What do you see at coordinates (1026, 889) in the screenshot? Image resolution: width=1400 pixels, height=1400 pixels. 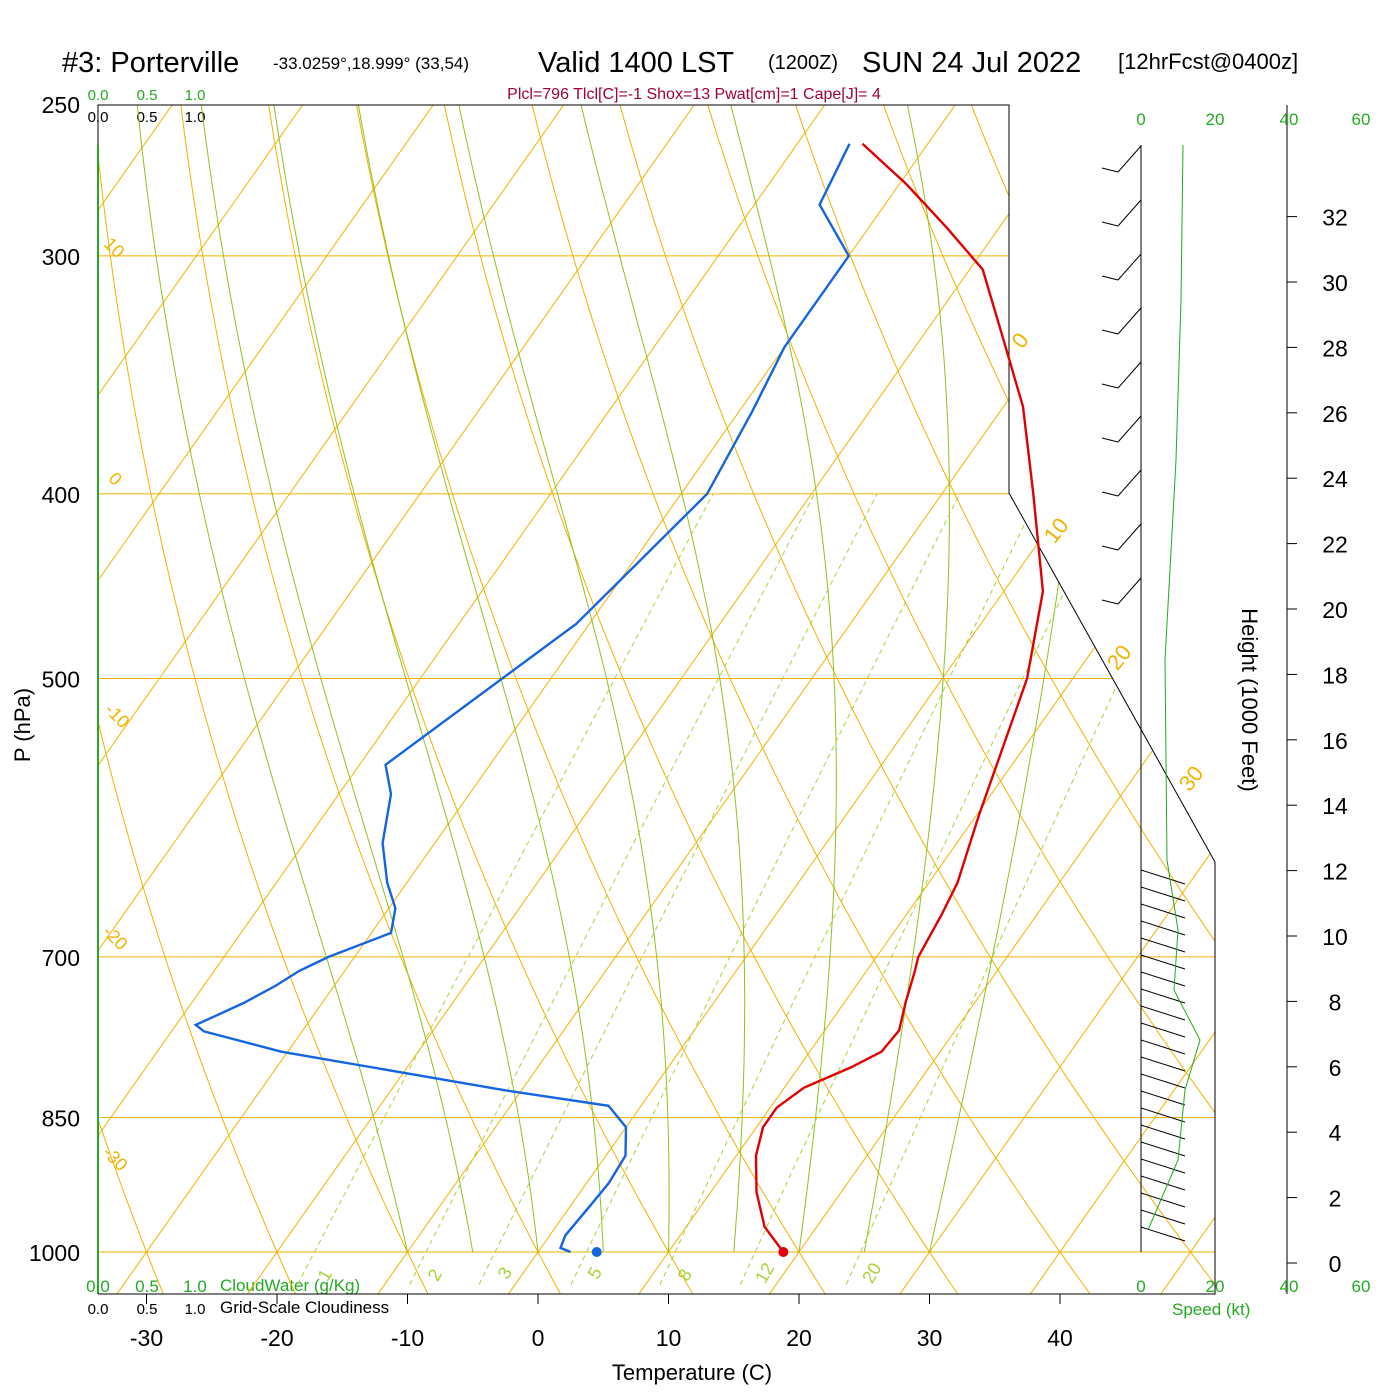 I see `mixing-ratio-line` at bounding box center [1026, 889].